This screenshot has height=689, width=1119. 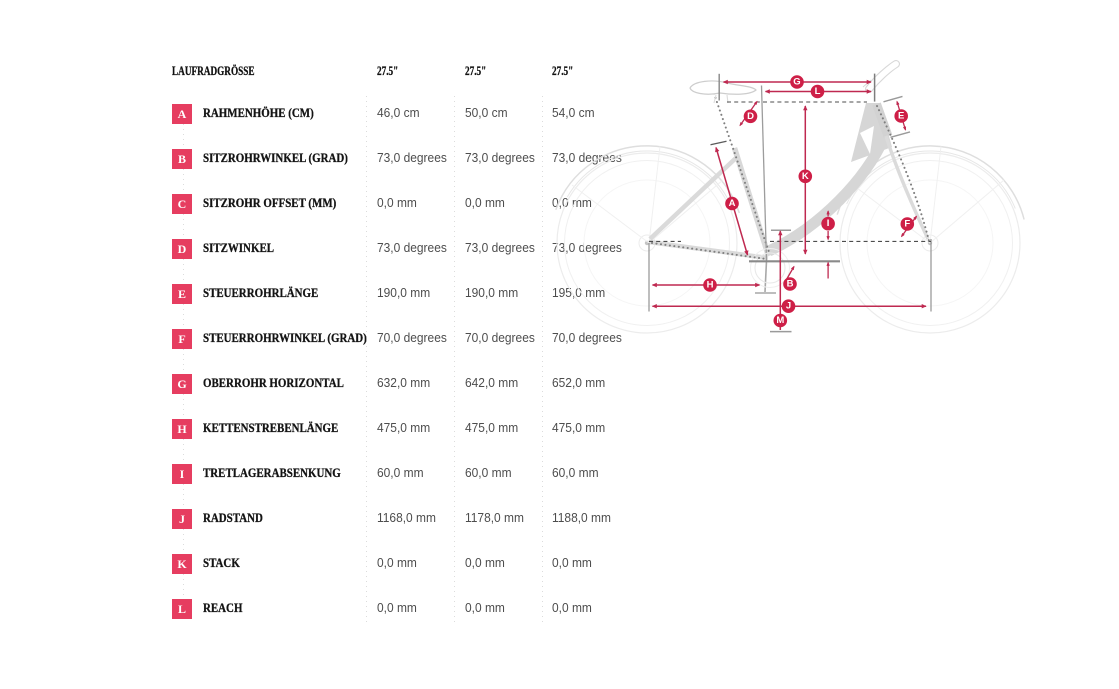 What do you see at coordinates (901, 116) in the screenshot?
I see `svg-text: E` at bounding box center [901, 116].